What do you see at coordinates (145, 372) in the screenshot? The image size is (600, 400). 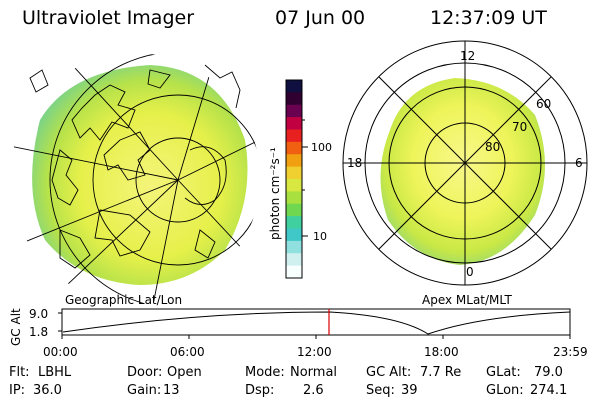 I see `door-label: Door:` at bounding box center [145, 372].